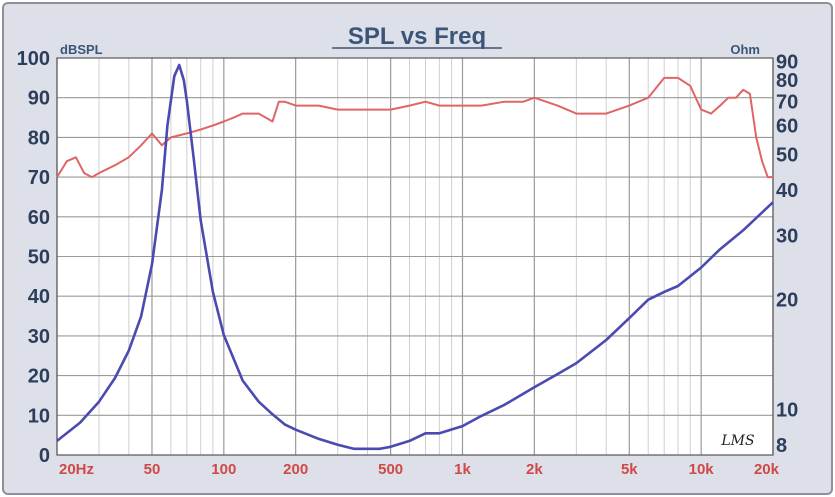 The image size is (835, 497). What do you see at coordinates (534, 469) in the screenshot?
I see `x-tick-label: 2k` at bounding box center [534, 469].